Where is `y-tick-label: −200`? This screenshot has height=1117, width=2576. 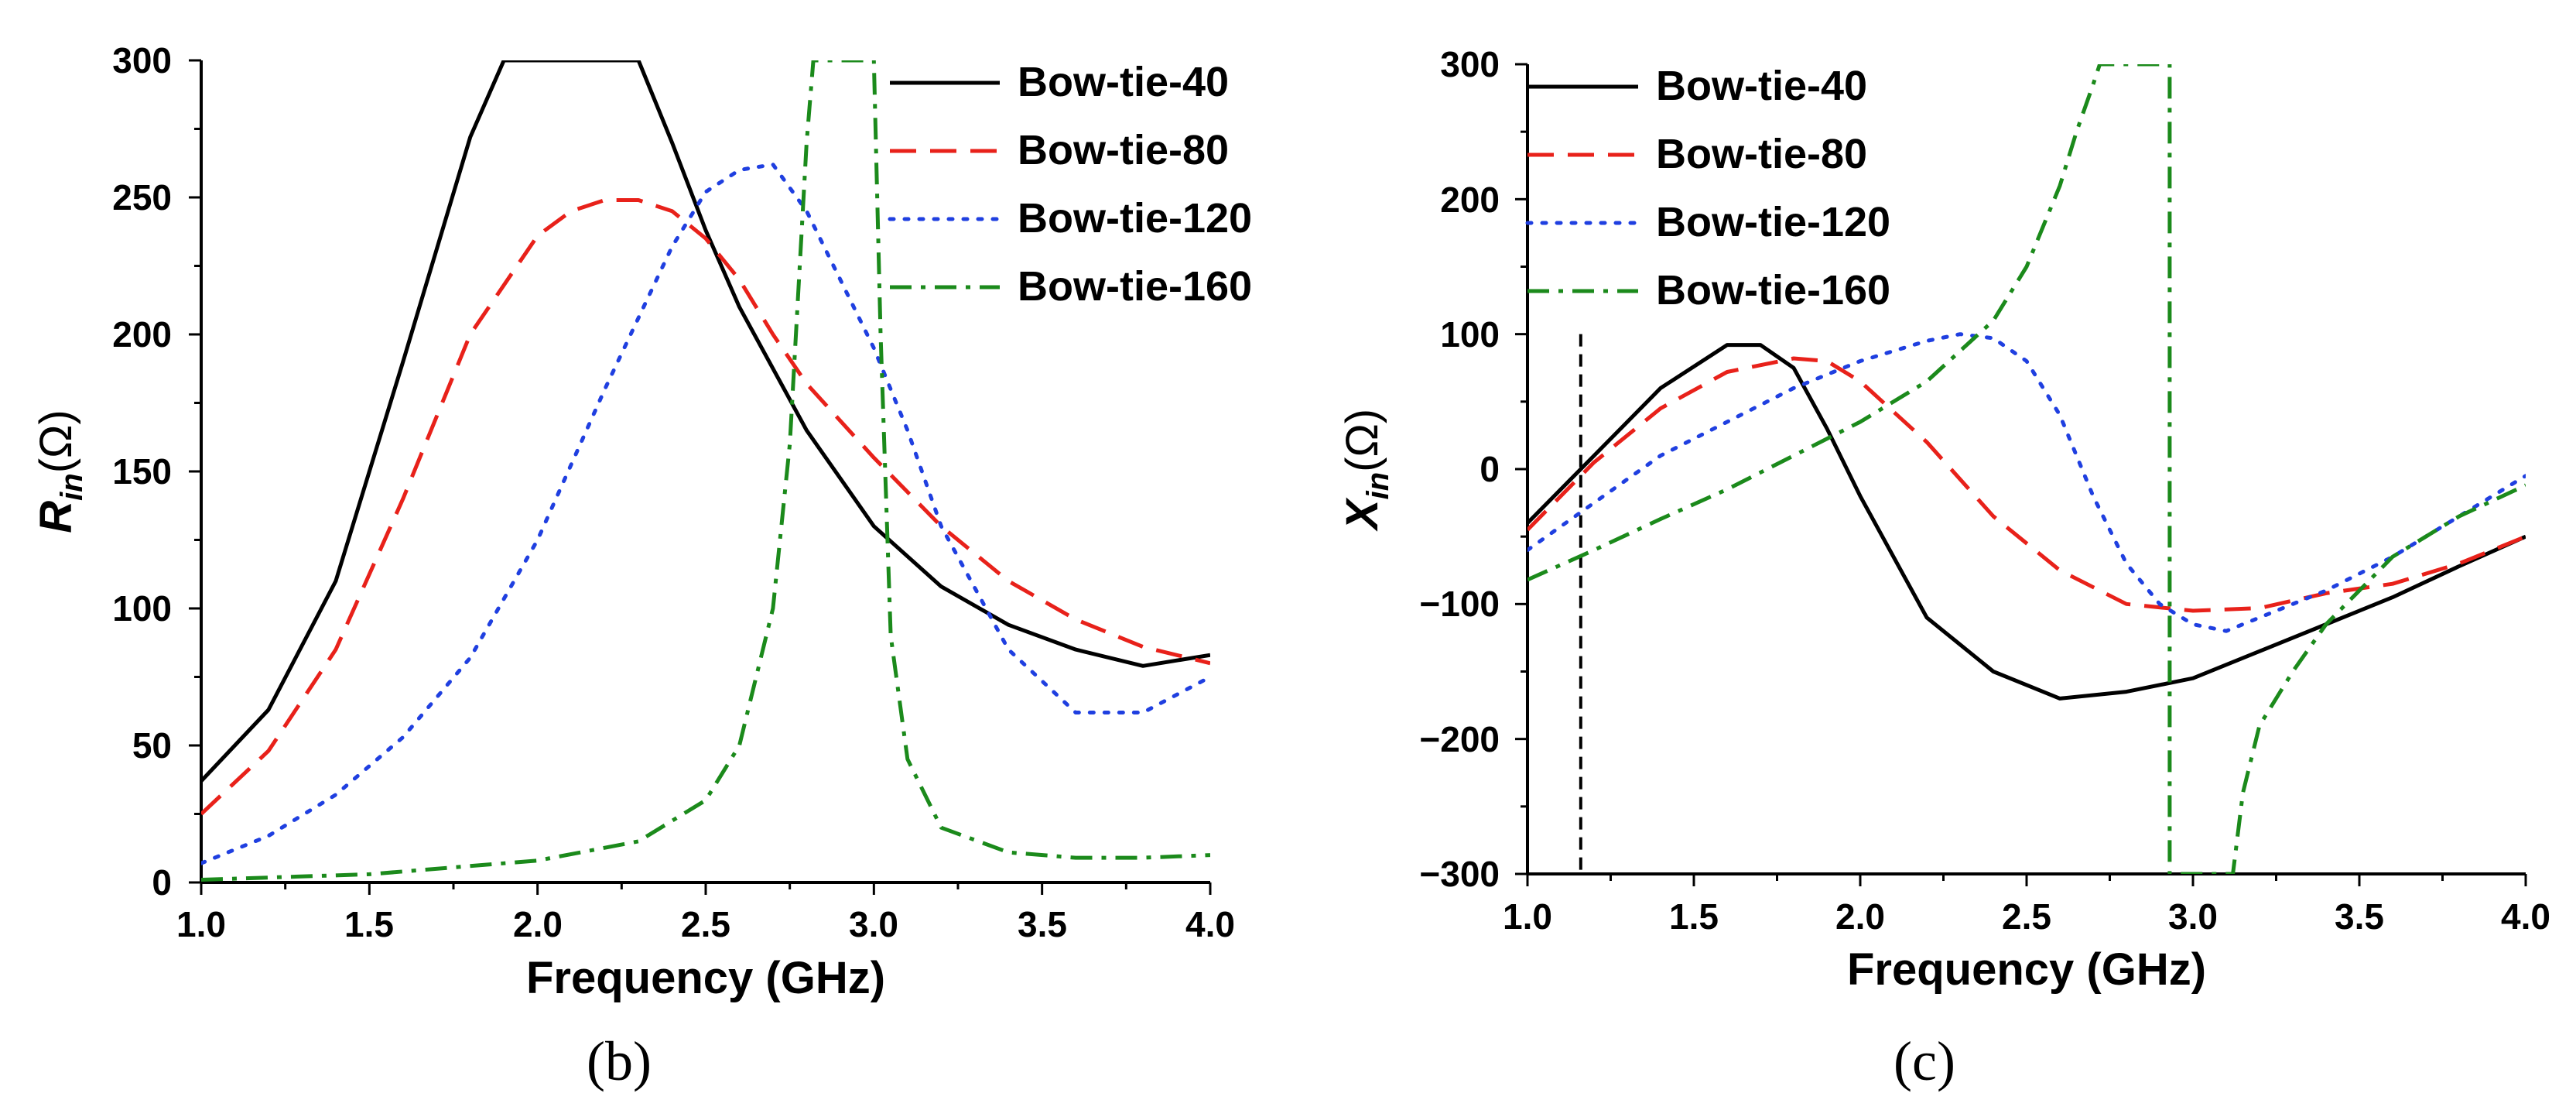 y-tick-label: −200 is located at coordinates (1460, 739).